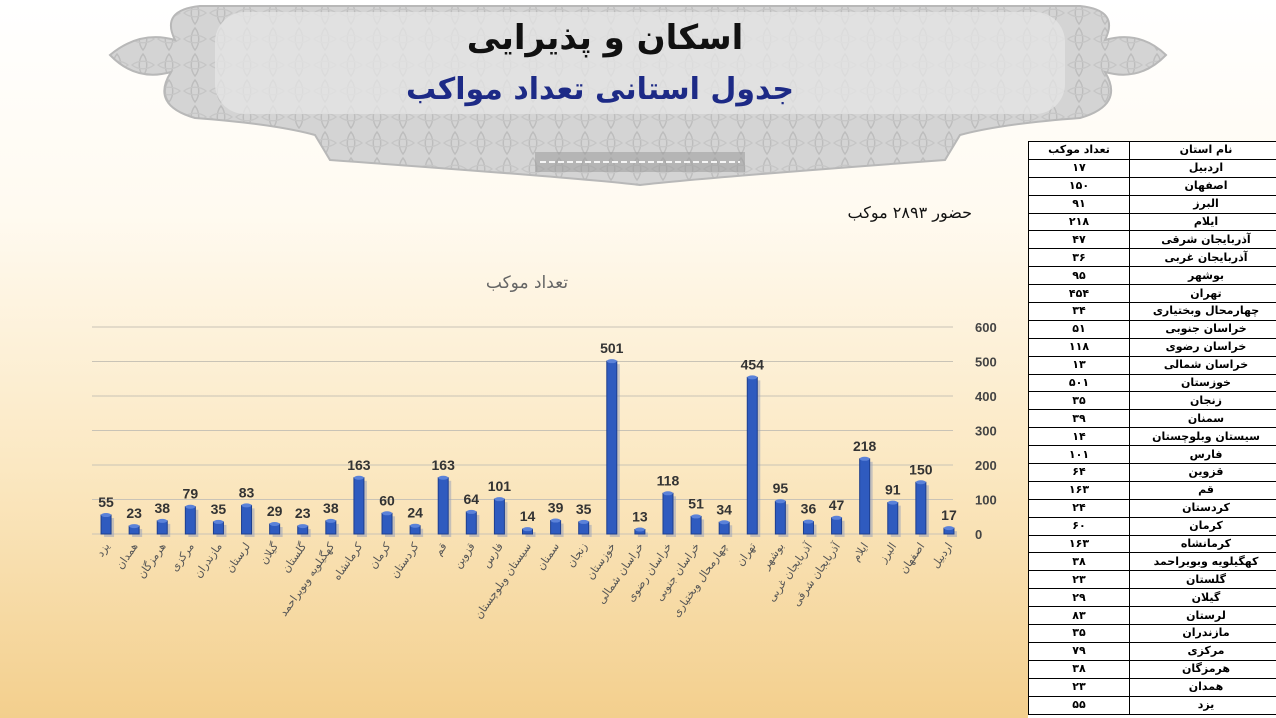  What do you see at coordinates (577, 554) in the screenshot?
I see `x-tick-label: زنجان` at bounding box center [577, 554].